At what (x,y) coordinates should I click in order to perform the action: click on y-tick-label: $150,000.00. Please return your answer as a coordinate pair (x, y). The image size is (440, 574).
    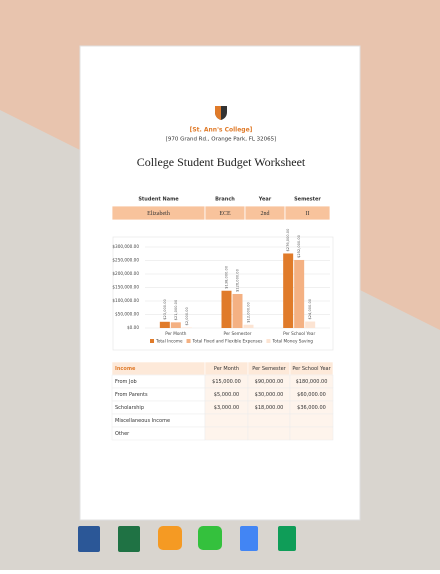
    Looking at the image, I should click on (125, 287).